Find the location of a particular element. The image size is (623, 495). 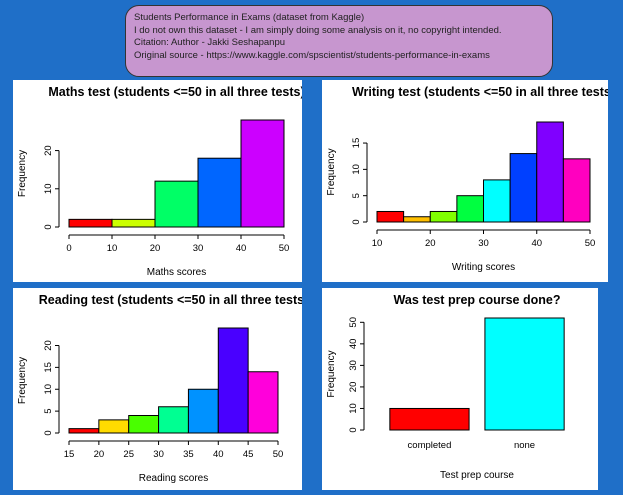

y-tick-label: 40 is located at coordinates (353, 344).